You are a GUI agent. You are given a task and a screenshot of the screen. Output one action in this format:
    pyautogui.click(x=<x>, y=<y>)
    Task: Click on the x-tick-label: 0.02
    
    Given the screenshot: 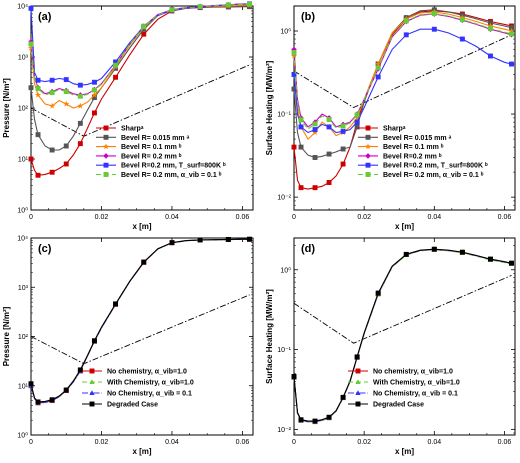 What is the action you would take?
    pyautogui.click(x=364, y=442)
    